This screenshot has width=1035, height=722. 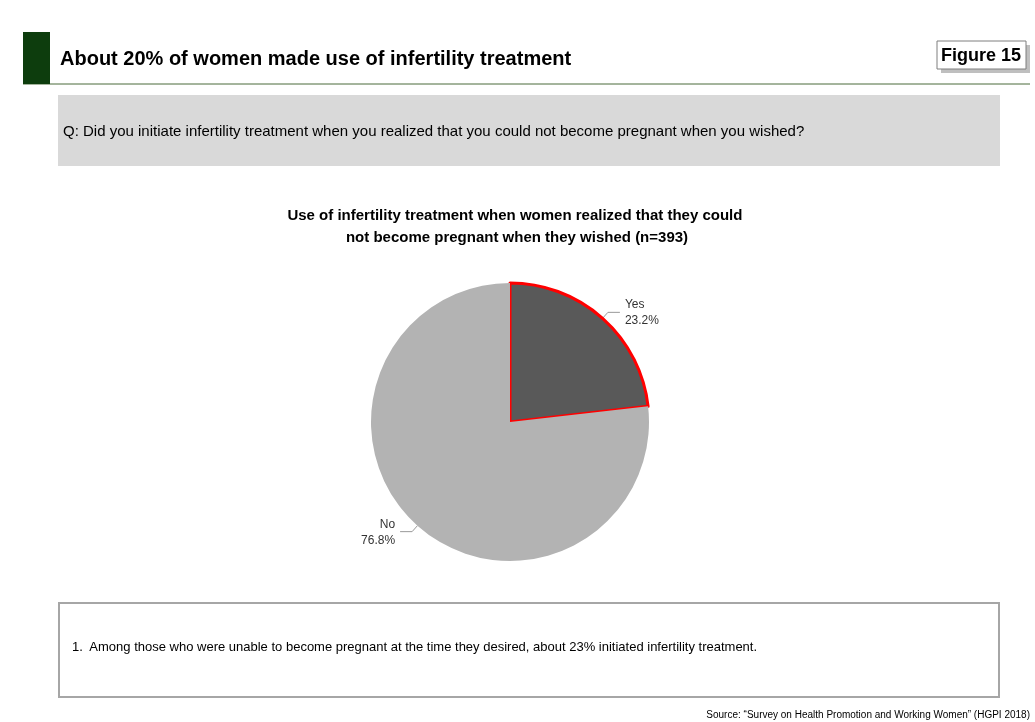 I want to click on data-label: 76.8%, so click(x=378, y=539).